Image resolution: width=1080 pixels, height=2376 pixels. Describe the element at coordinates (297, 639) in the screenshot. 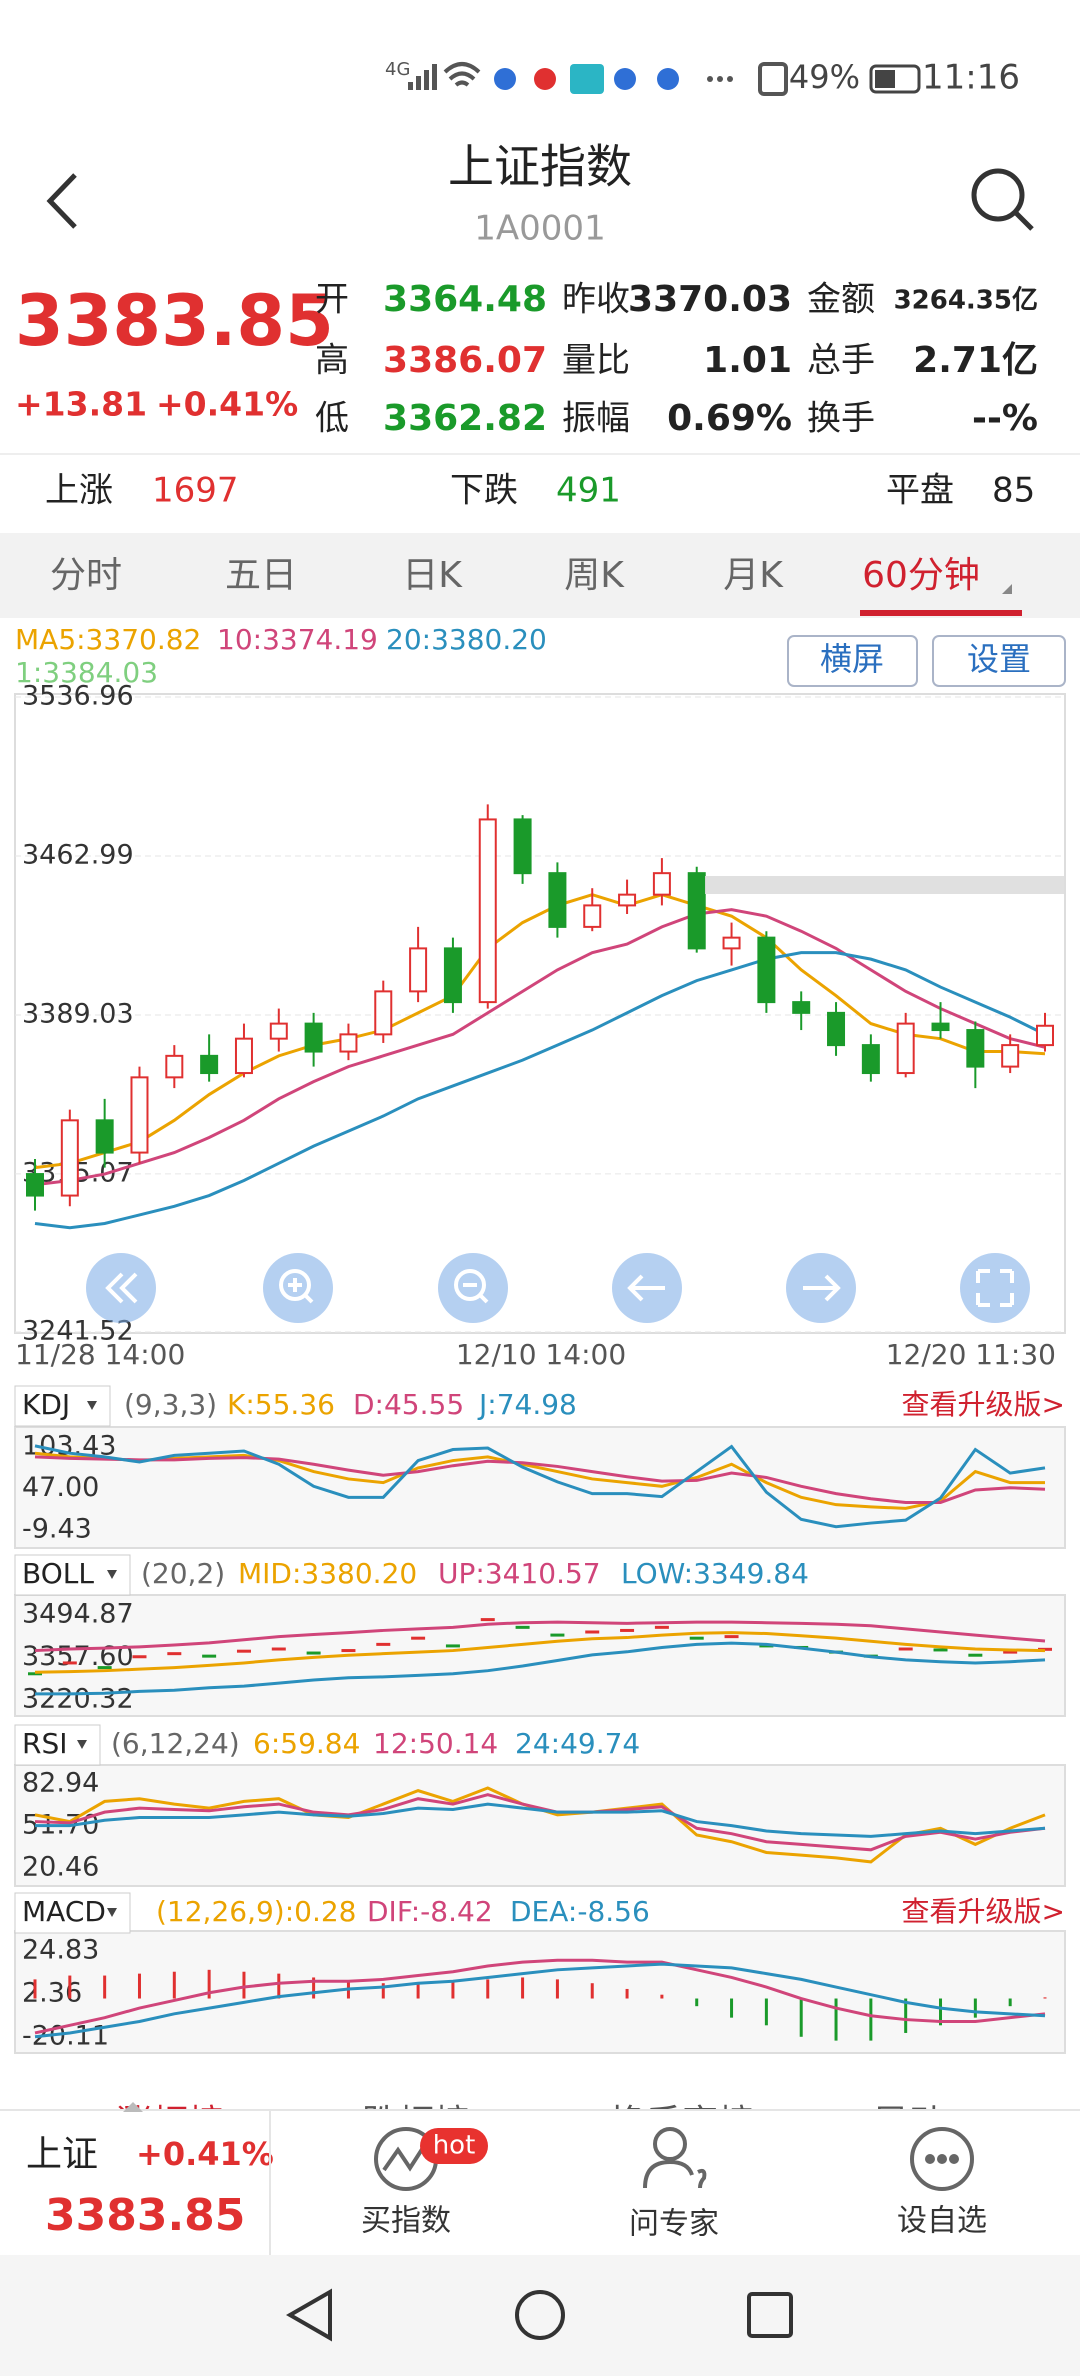

I see `legend-item: 10:3374.19` at that location.